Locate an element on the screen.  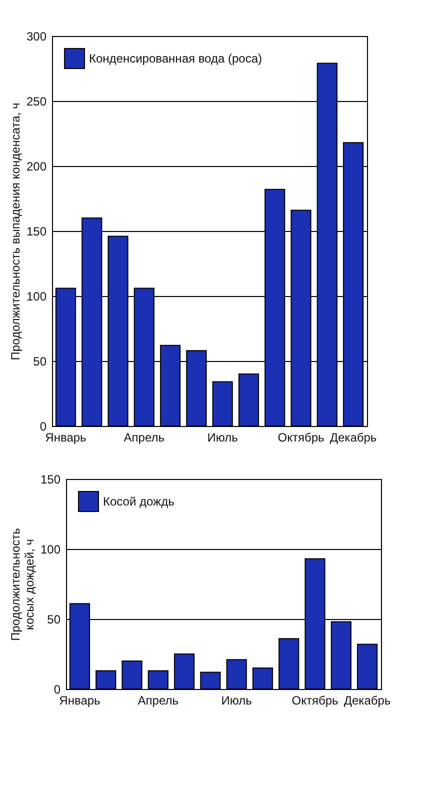
y-tick-label: 300 is located at coordinates (36, 37).